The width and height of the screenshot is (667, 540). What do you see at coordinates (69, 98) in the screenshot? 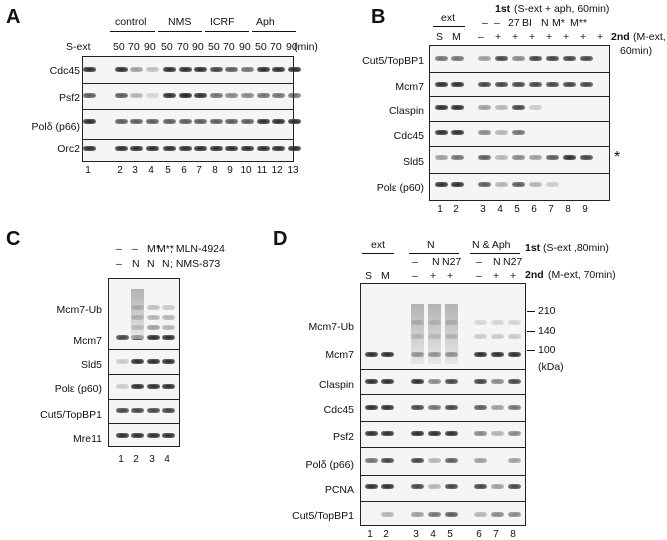
I see `panel-a-row-psf2: Psf2` at bounding box center [69, 98].